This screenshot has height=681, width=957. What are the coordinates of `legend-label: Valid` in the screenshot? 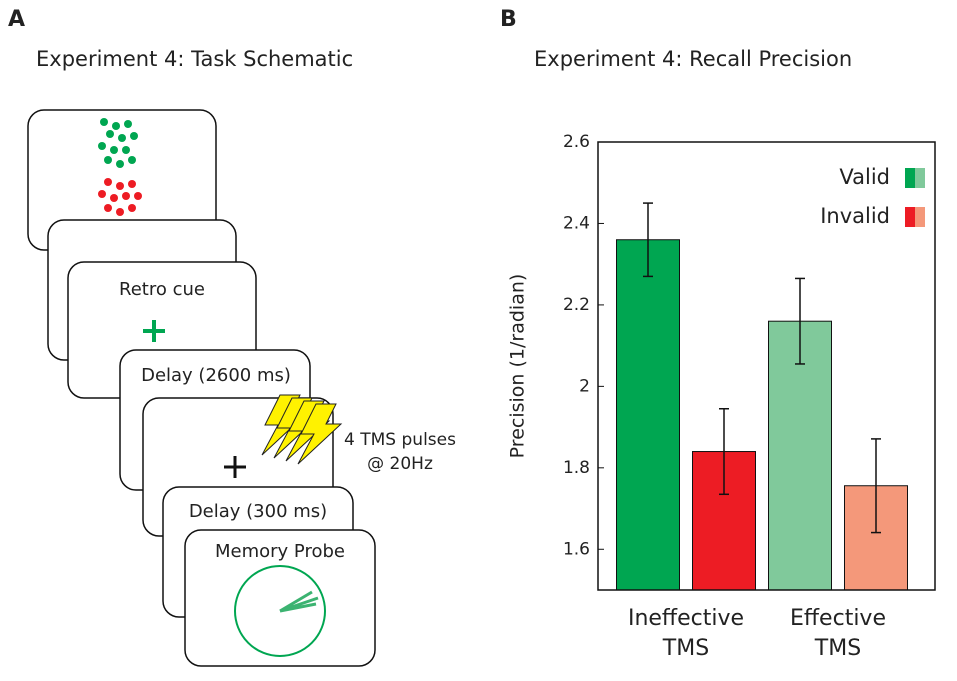 It's located at (864, 177).